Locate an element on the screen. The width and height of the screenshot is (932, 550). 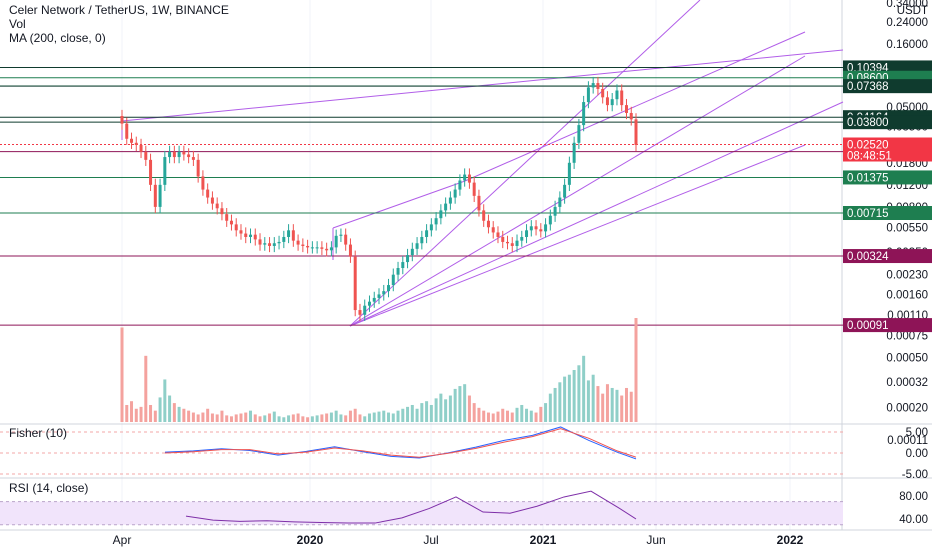
time-scale: Apr 2020 Jul 2021 Jun 2022 is located at coordinates (458, 540).